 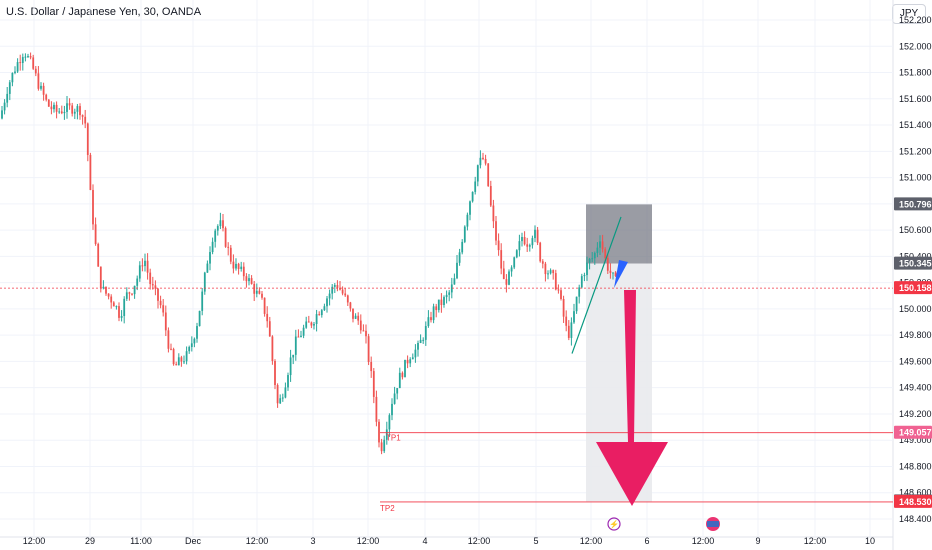 What do you see at coordinates (915, 502) in the screenshot?
I see `price-tag-label: 148.530` at bounding box center [915, 502].